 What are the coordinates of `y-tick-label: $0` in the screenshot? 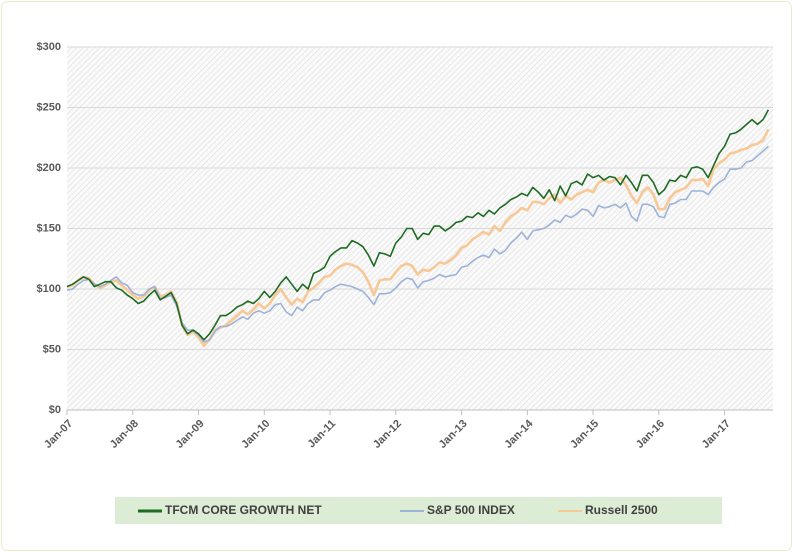 It's located at (55, 410).